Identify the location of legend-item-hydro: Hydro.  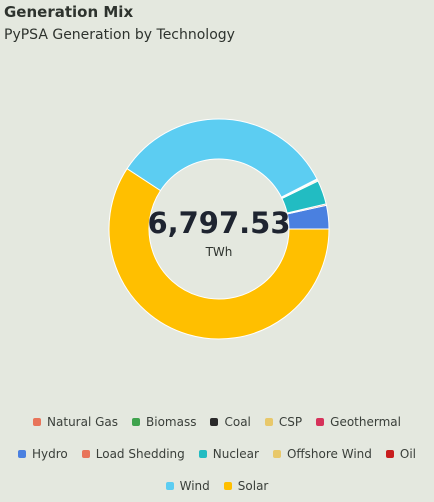
(42, 453).